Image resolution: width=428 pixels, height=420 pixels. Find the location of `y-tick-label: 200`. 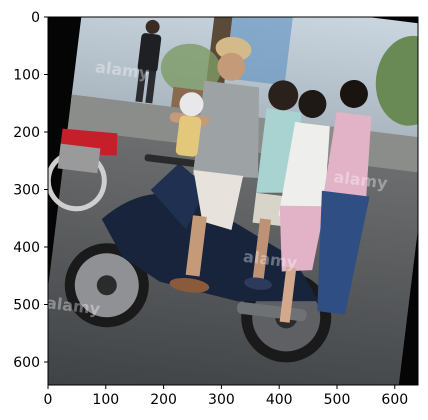

y-tick-label: 200 is located at coordinates (26, 133).